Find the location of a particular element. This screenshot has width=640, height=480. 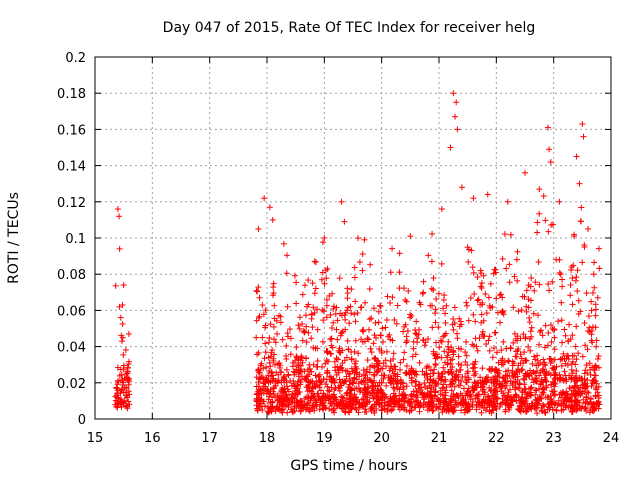

y-tick-label: 0.02 is located at coordinates (71, 384).